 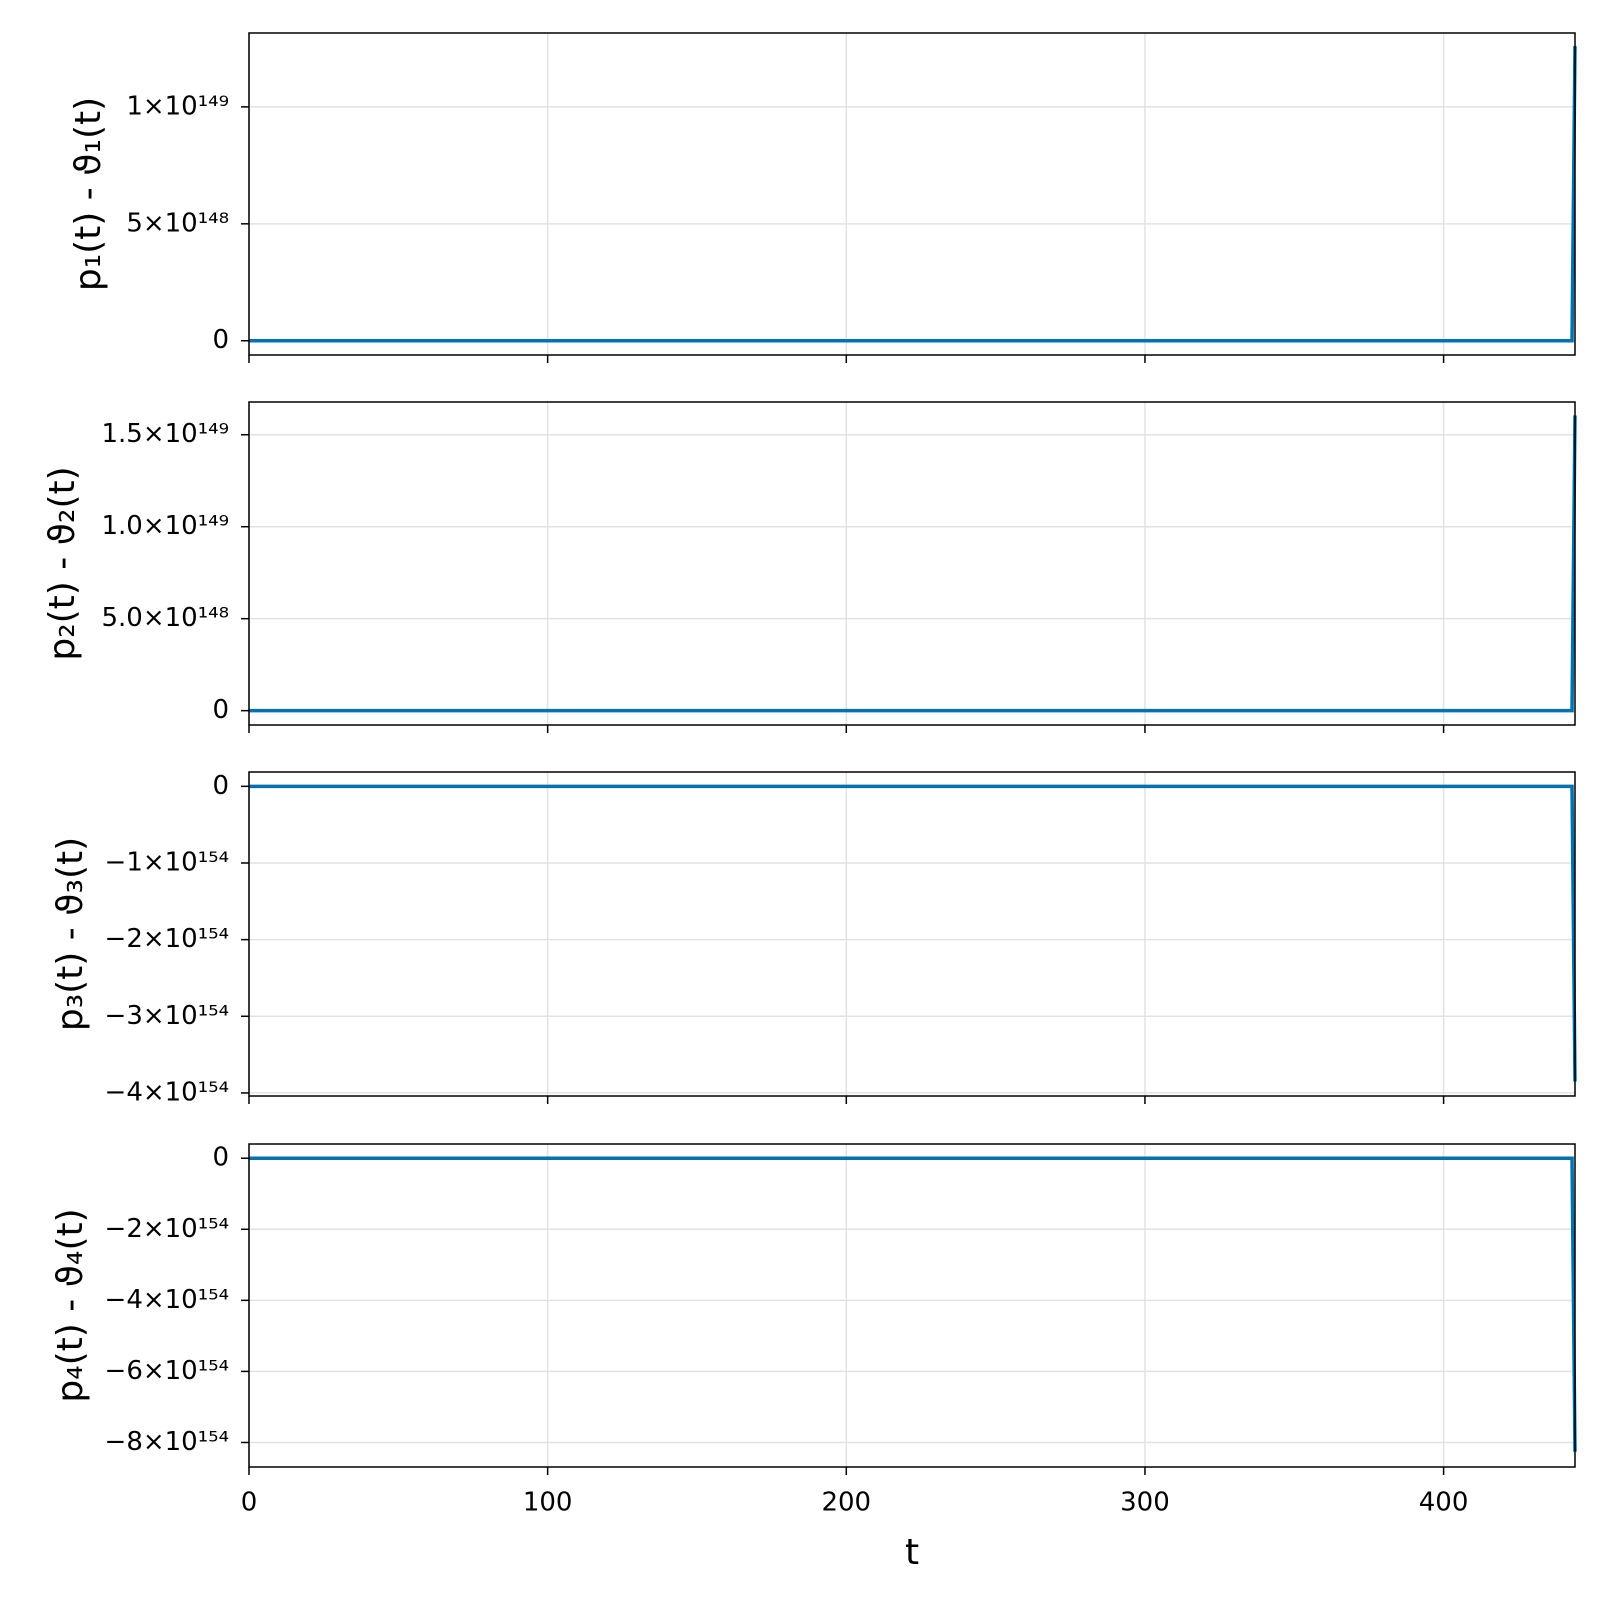 What do you see at coordinates (166, 526) in the screenshot?
I see `y-tick-label: 1.0×10¹⁴⁹` at bounding box center [166, 526].